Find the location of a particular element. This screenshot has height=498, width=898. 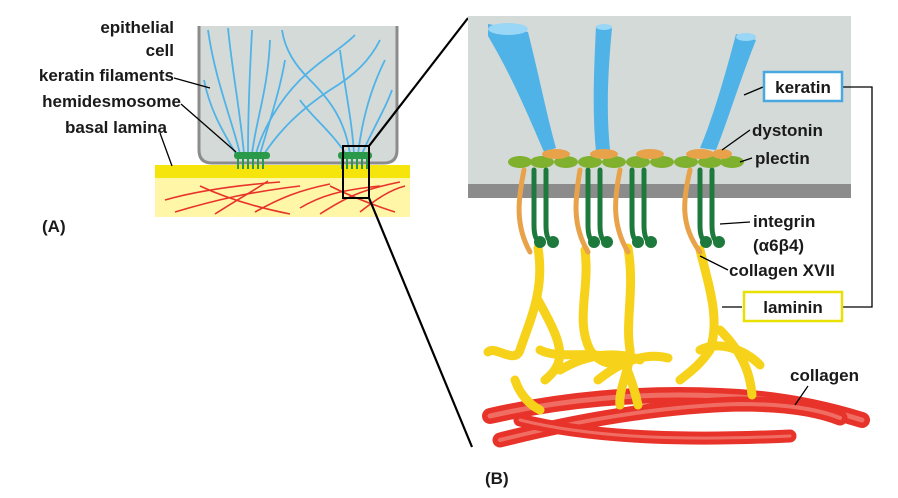

leader-lines-b is located at coordinates (786, 246).